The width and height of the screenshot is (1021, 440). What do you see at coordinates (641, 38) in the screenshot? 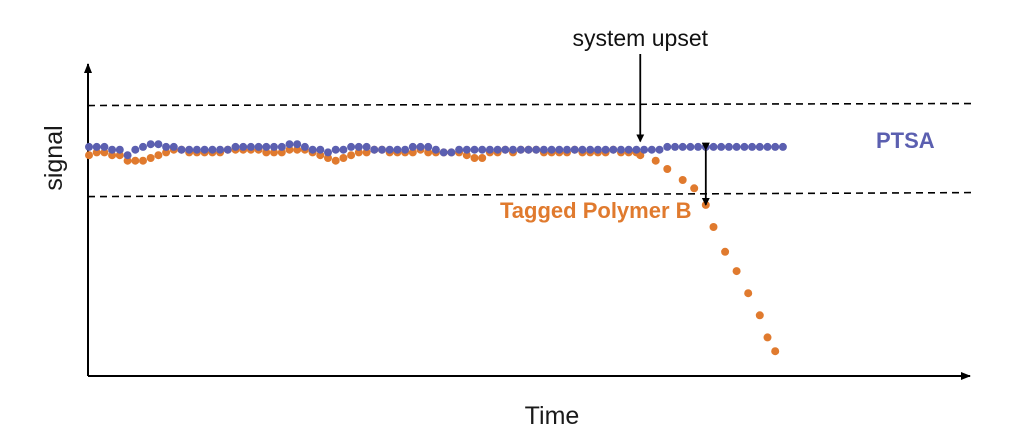
I see `system-upset-label: system upset` at bounding box center [641, 38].